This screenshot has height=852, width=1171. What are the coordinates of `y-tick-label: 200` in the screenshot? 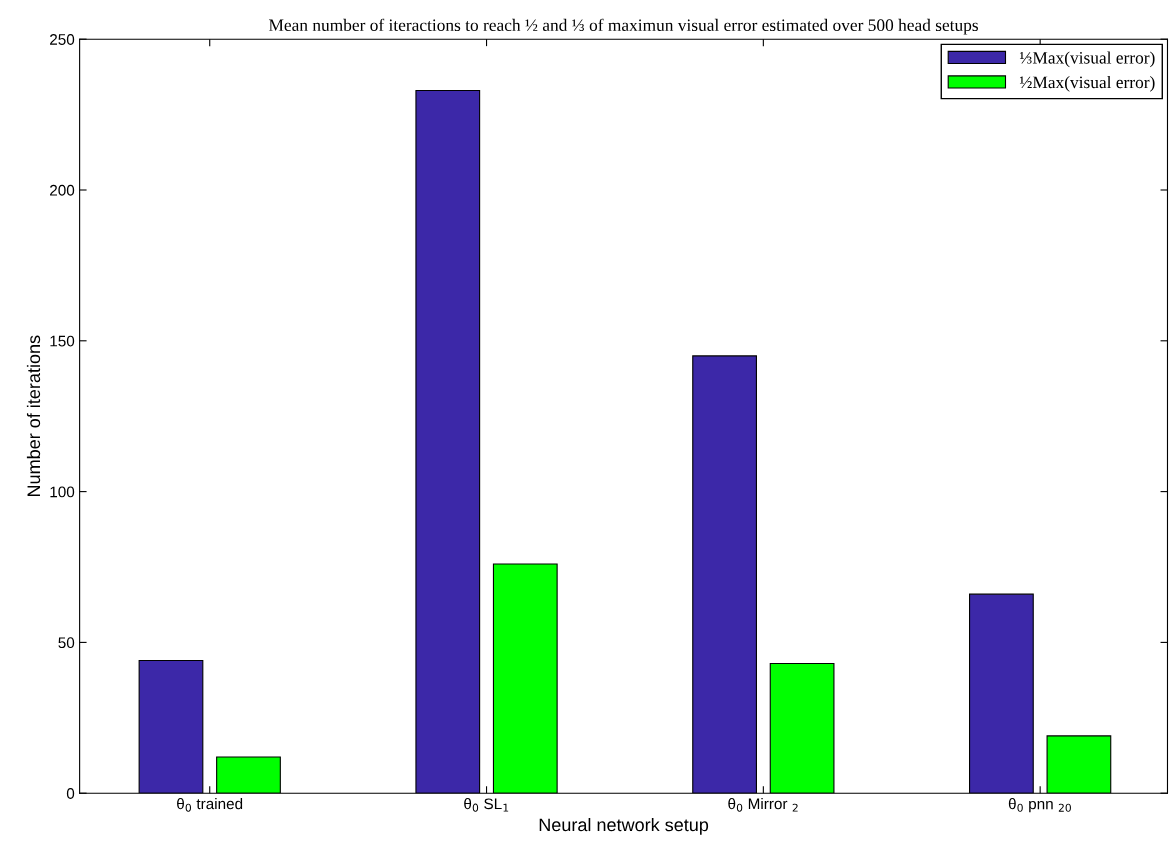 It's located at (62, 190).